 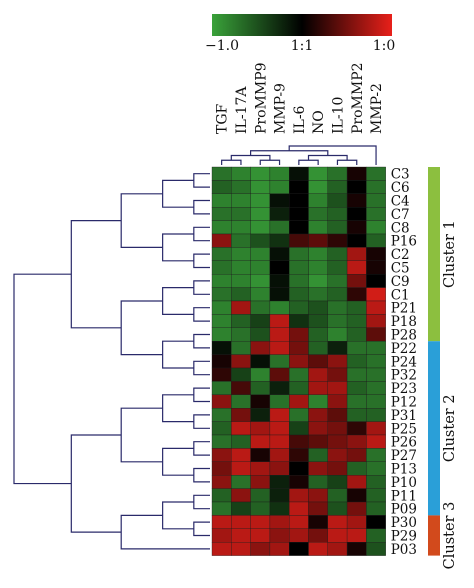 What do you see at coordinates (404, 403) in the screenshot?
I see `row-label: P12` at bounding box center [404, 403].